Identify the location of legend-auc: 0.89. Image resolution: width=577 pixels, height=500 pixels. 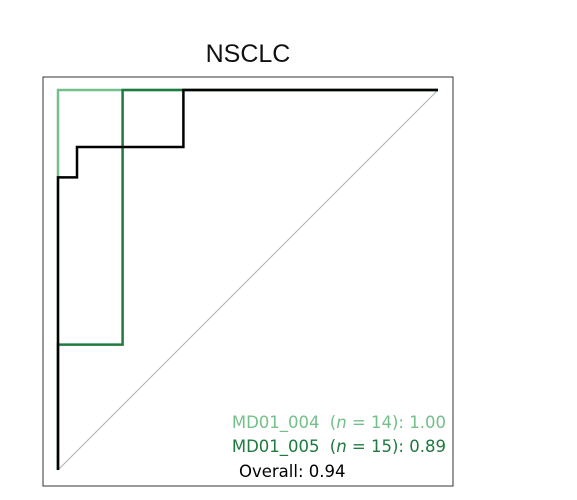
(427, 446).